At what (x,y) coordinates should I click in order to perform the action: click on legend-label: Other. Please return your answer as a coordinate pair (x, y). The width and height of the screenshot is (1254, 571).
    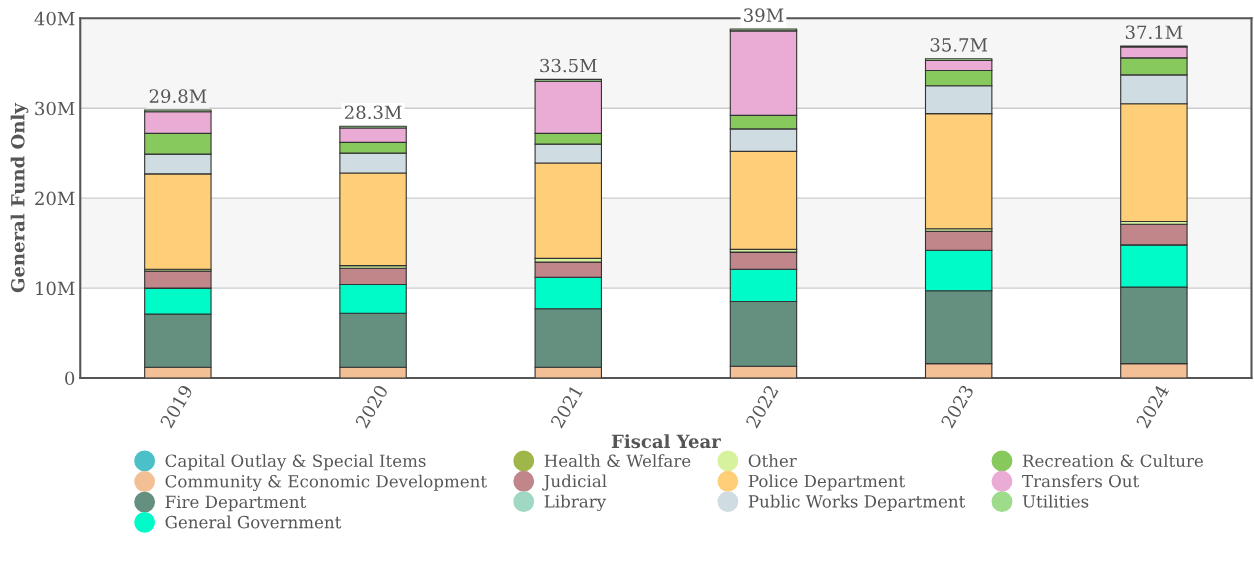
    Looking at the image, I should click on (772, 461).